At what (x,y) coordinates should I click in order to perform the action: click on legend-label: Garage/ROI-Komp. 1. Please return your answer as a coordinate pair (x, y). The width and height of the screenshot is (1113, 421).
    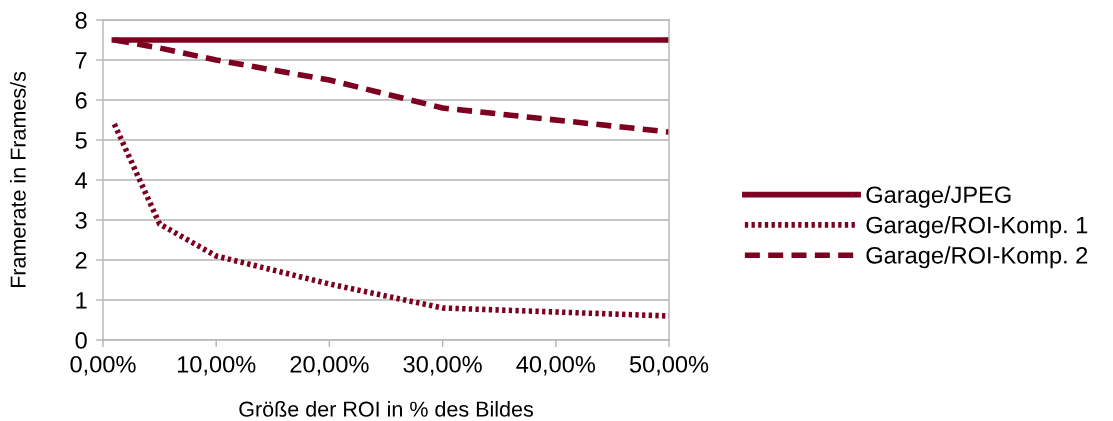
    Looking at the image, I should click on (977, 227).